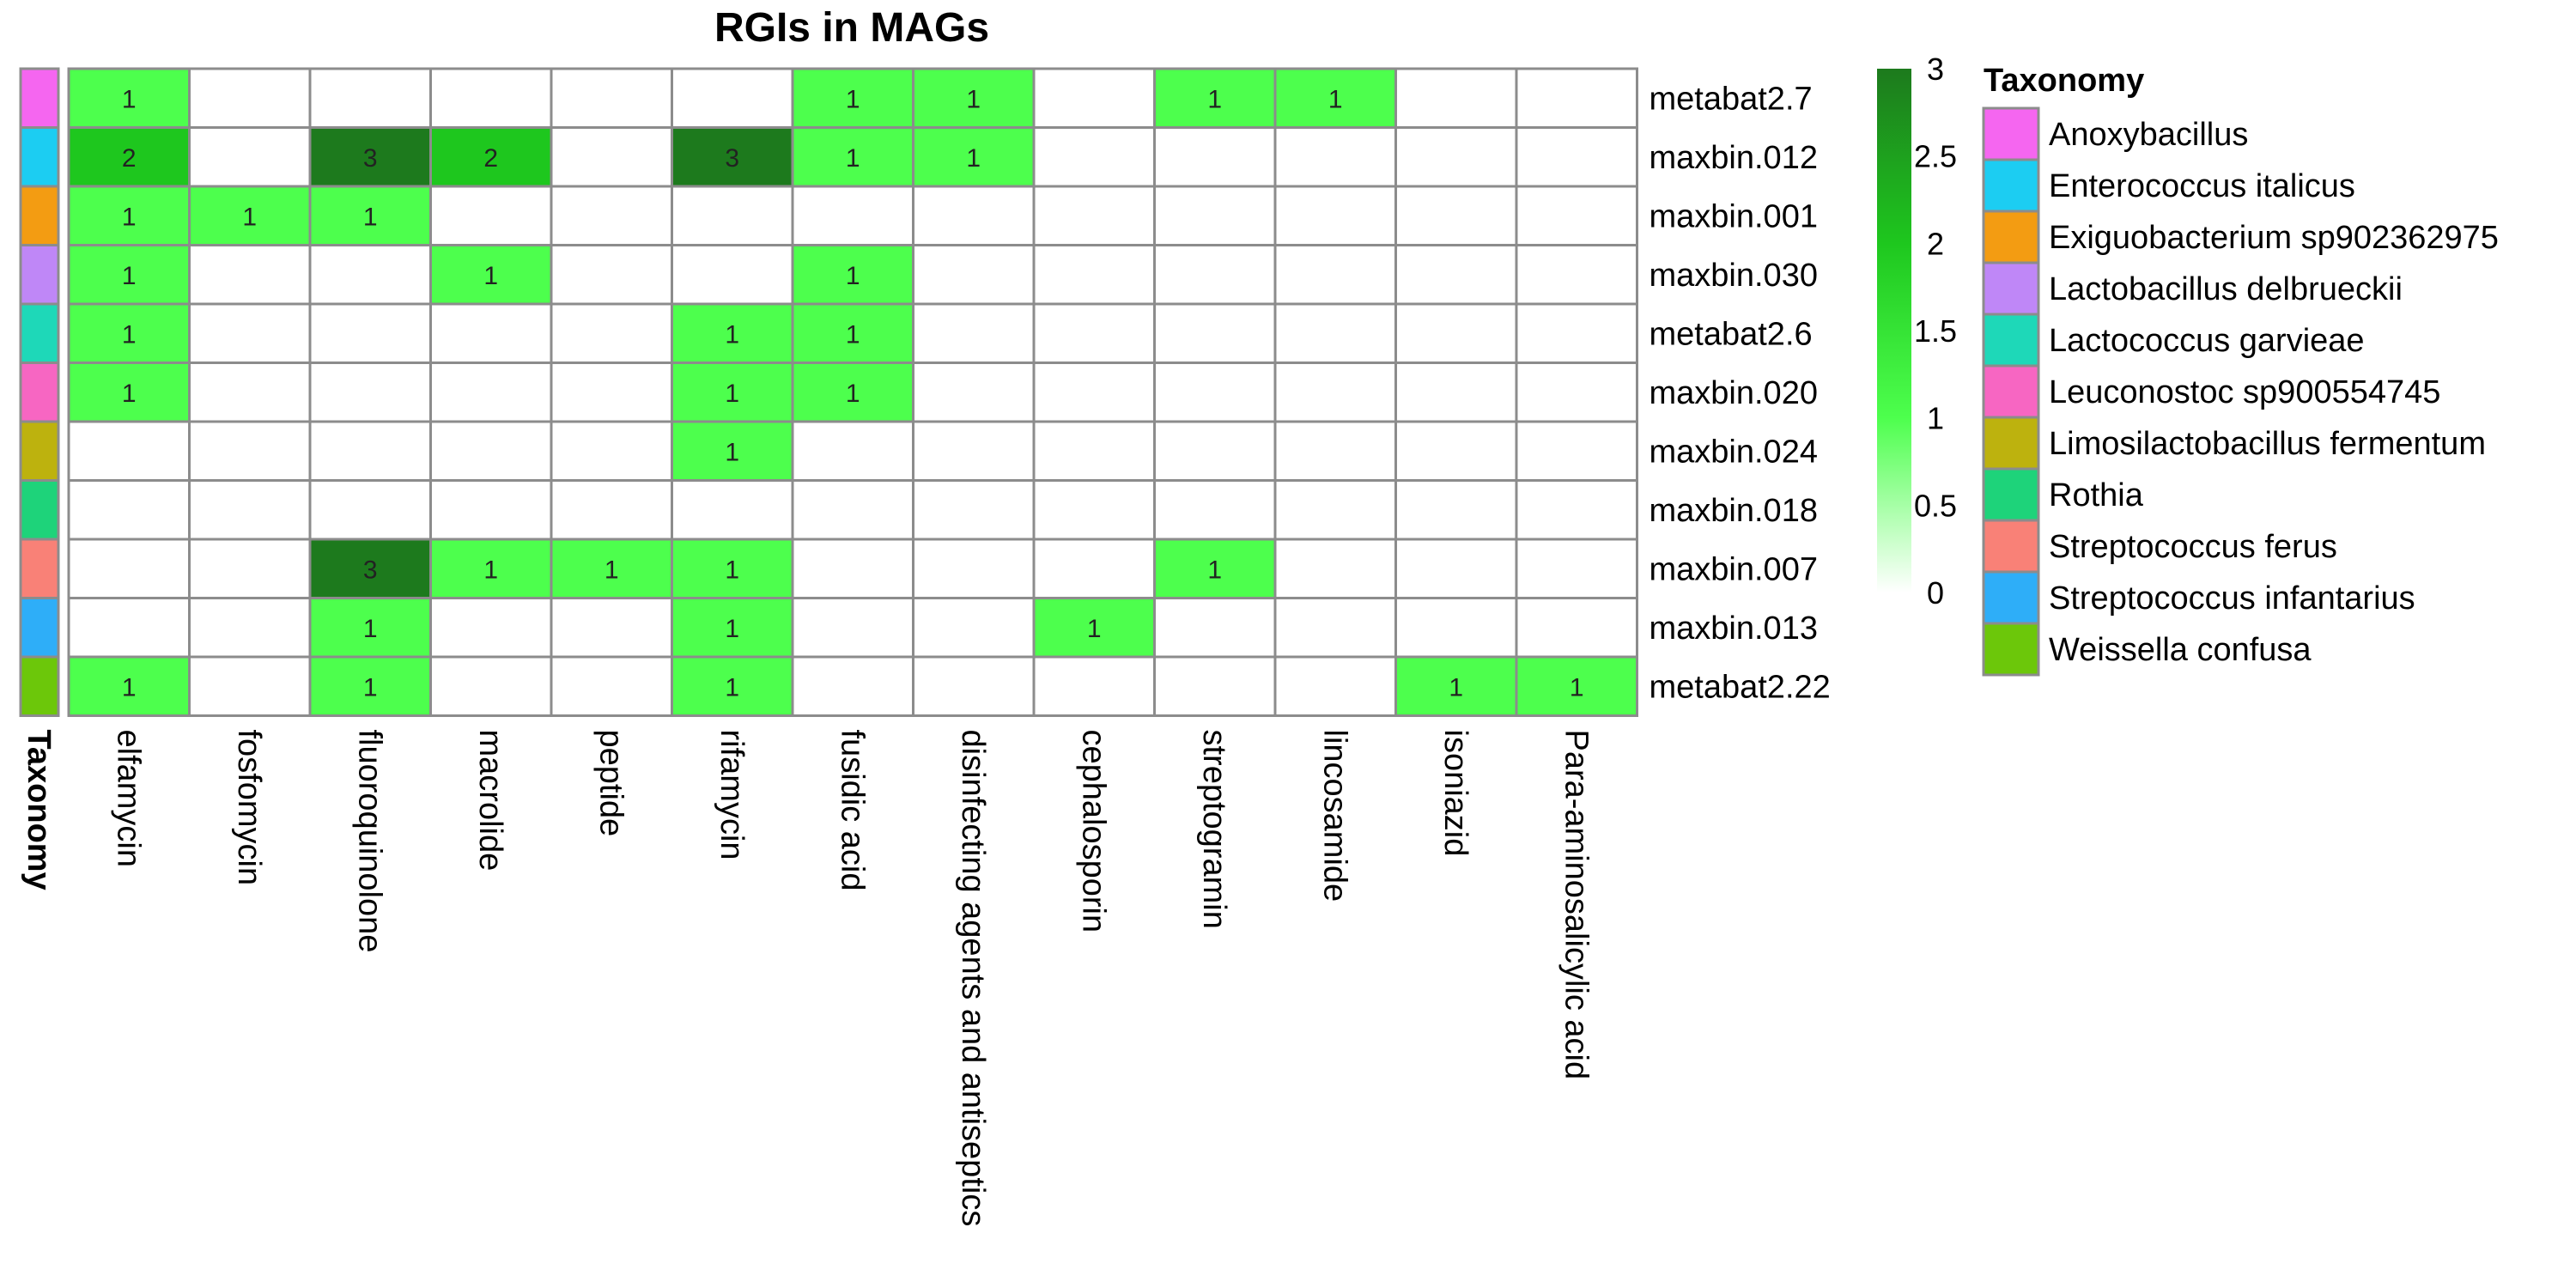  Describe the element at coordinates (1936, 419) in the screenshot. I see `color-scale-tick: 1` at that location.